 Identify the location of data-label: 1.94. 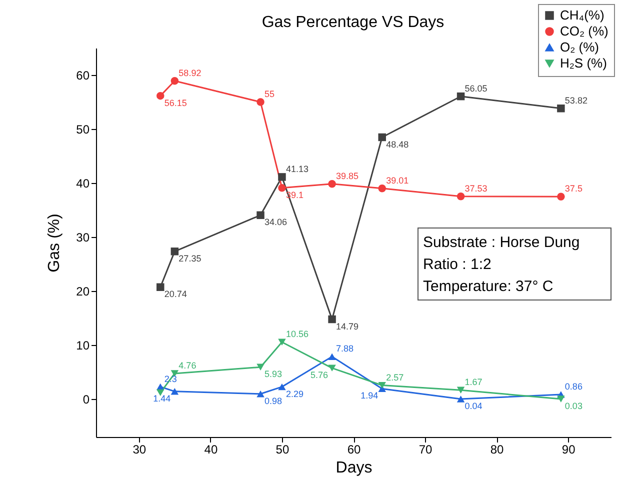
(369, 395).